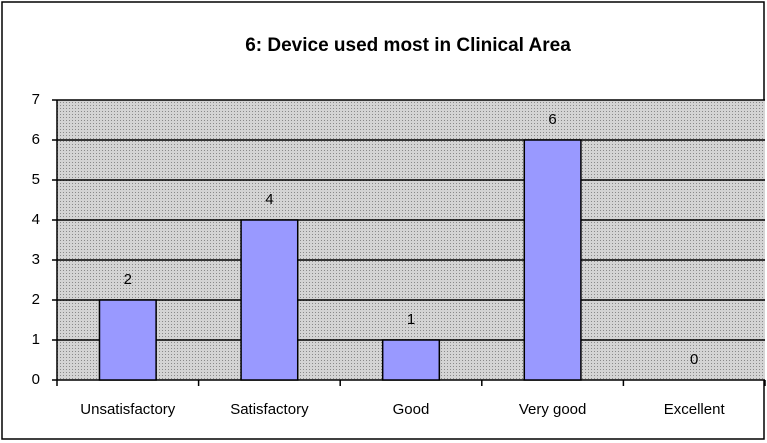  What do you see at coordinates (36, 139) in the screenshot?
I see `y-tick-label: 6` at bounding box center [36, 139].